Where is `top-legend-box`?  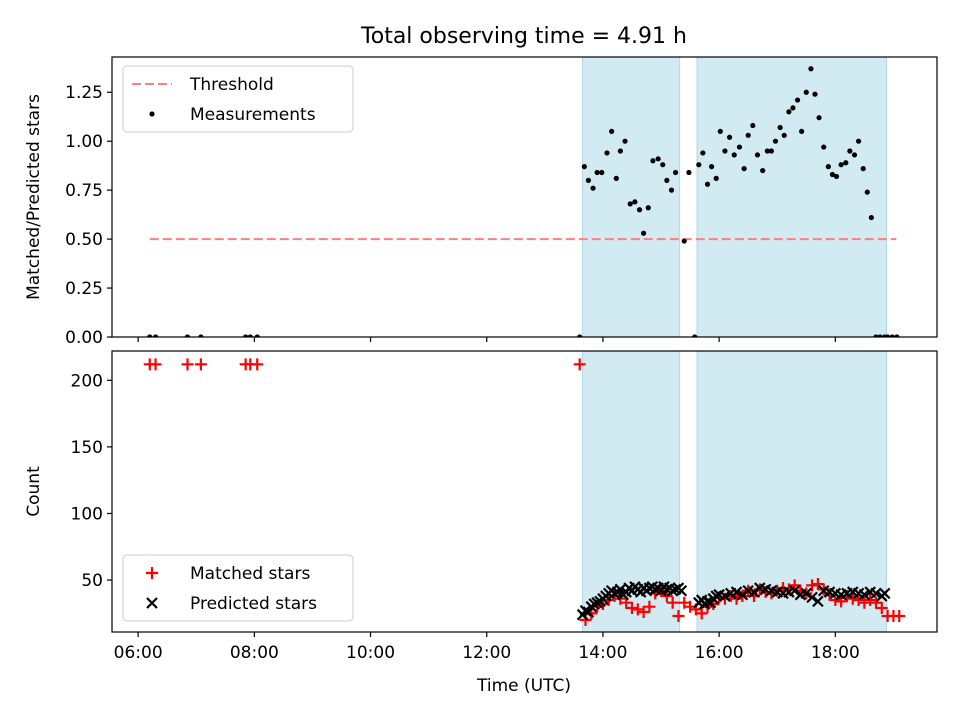 top-legend-box is located at coordinates (238, 99).